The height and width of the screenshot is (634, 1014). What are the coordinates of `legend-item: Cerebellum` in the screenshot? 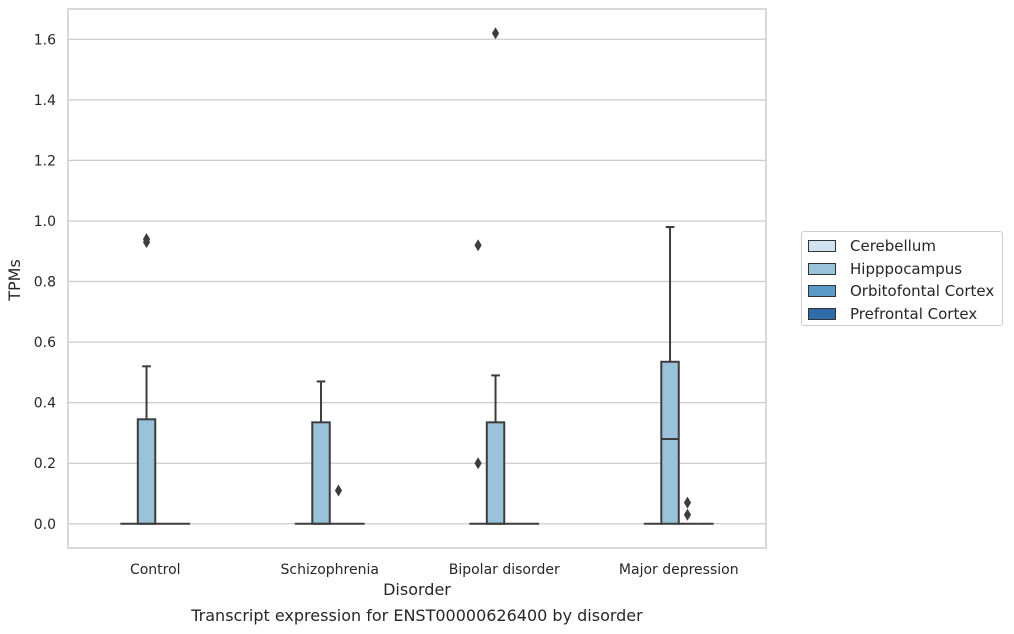 It's located at (872, 246).